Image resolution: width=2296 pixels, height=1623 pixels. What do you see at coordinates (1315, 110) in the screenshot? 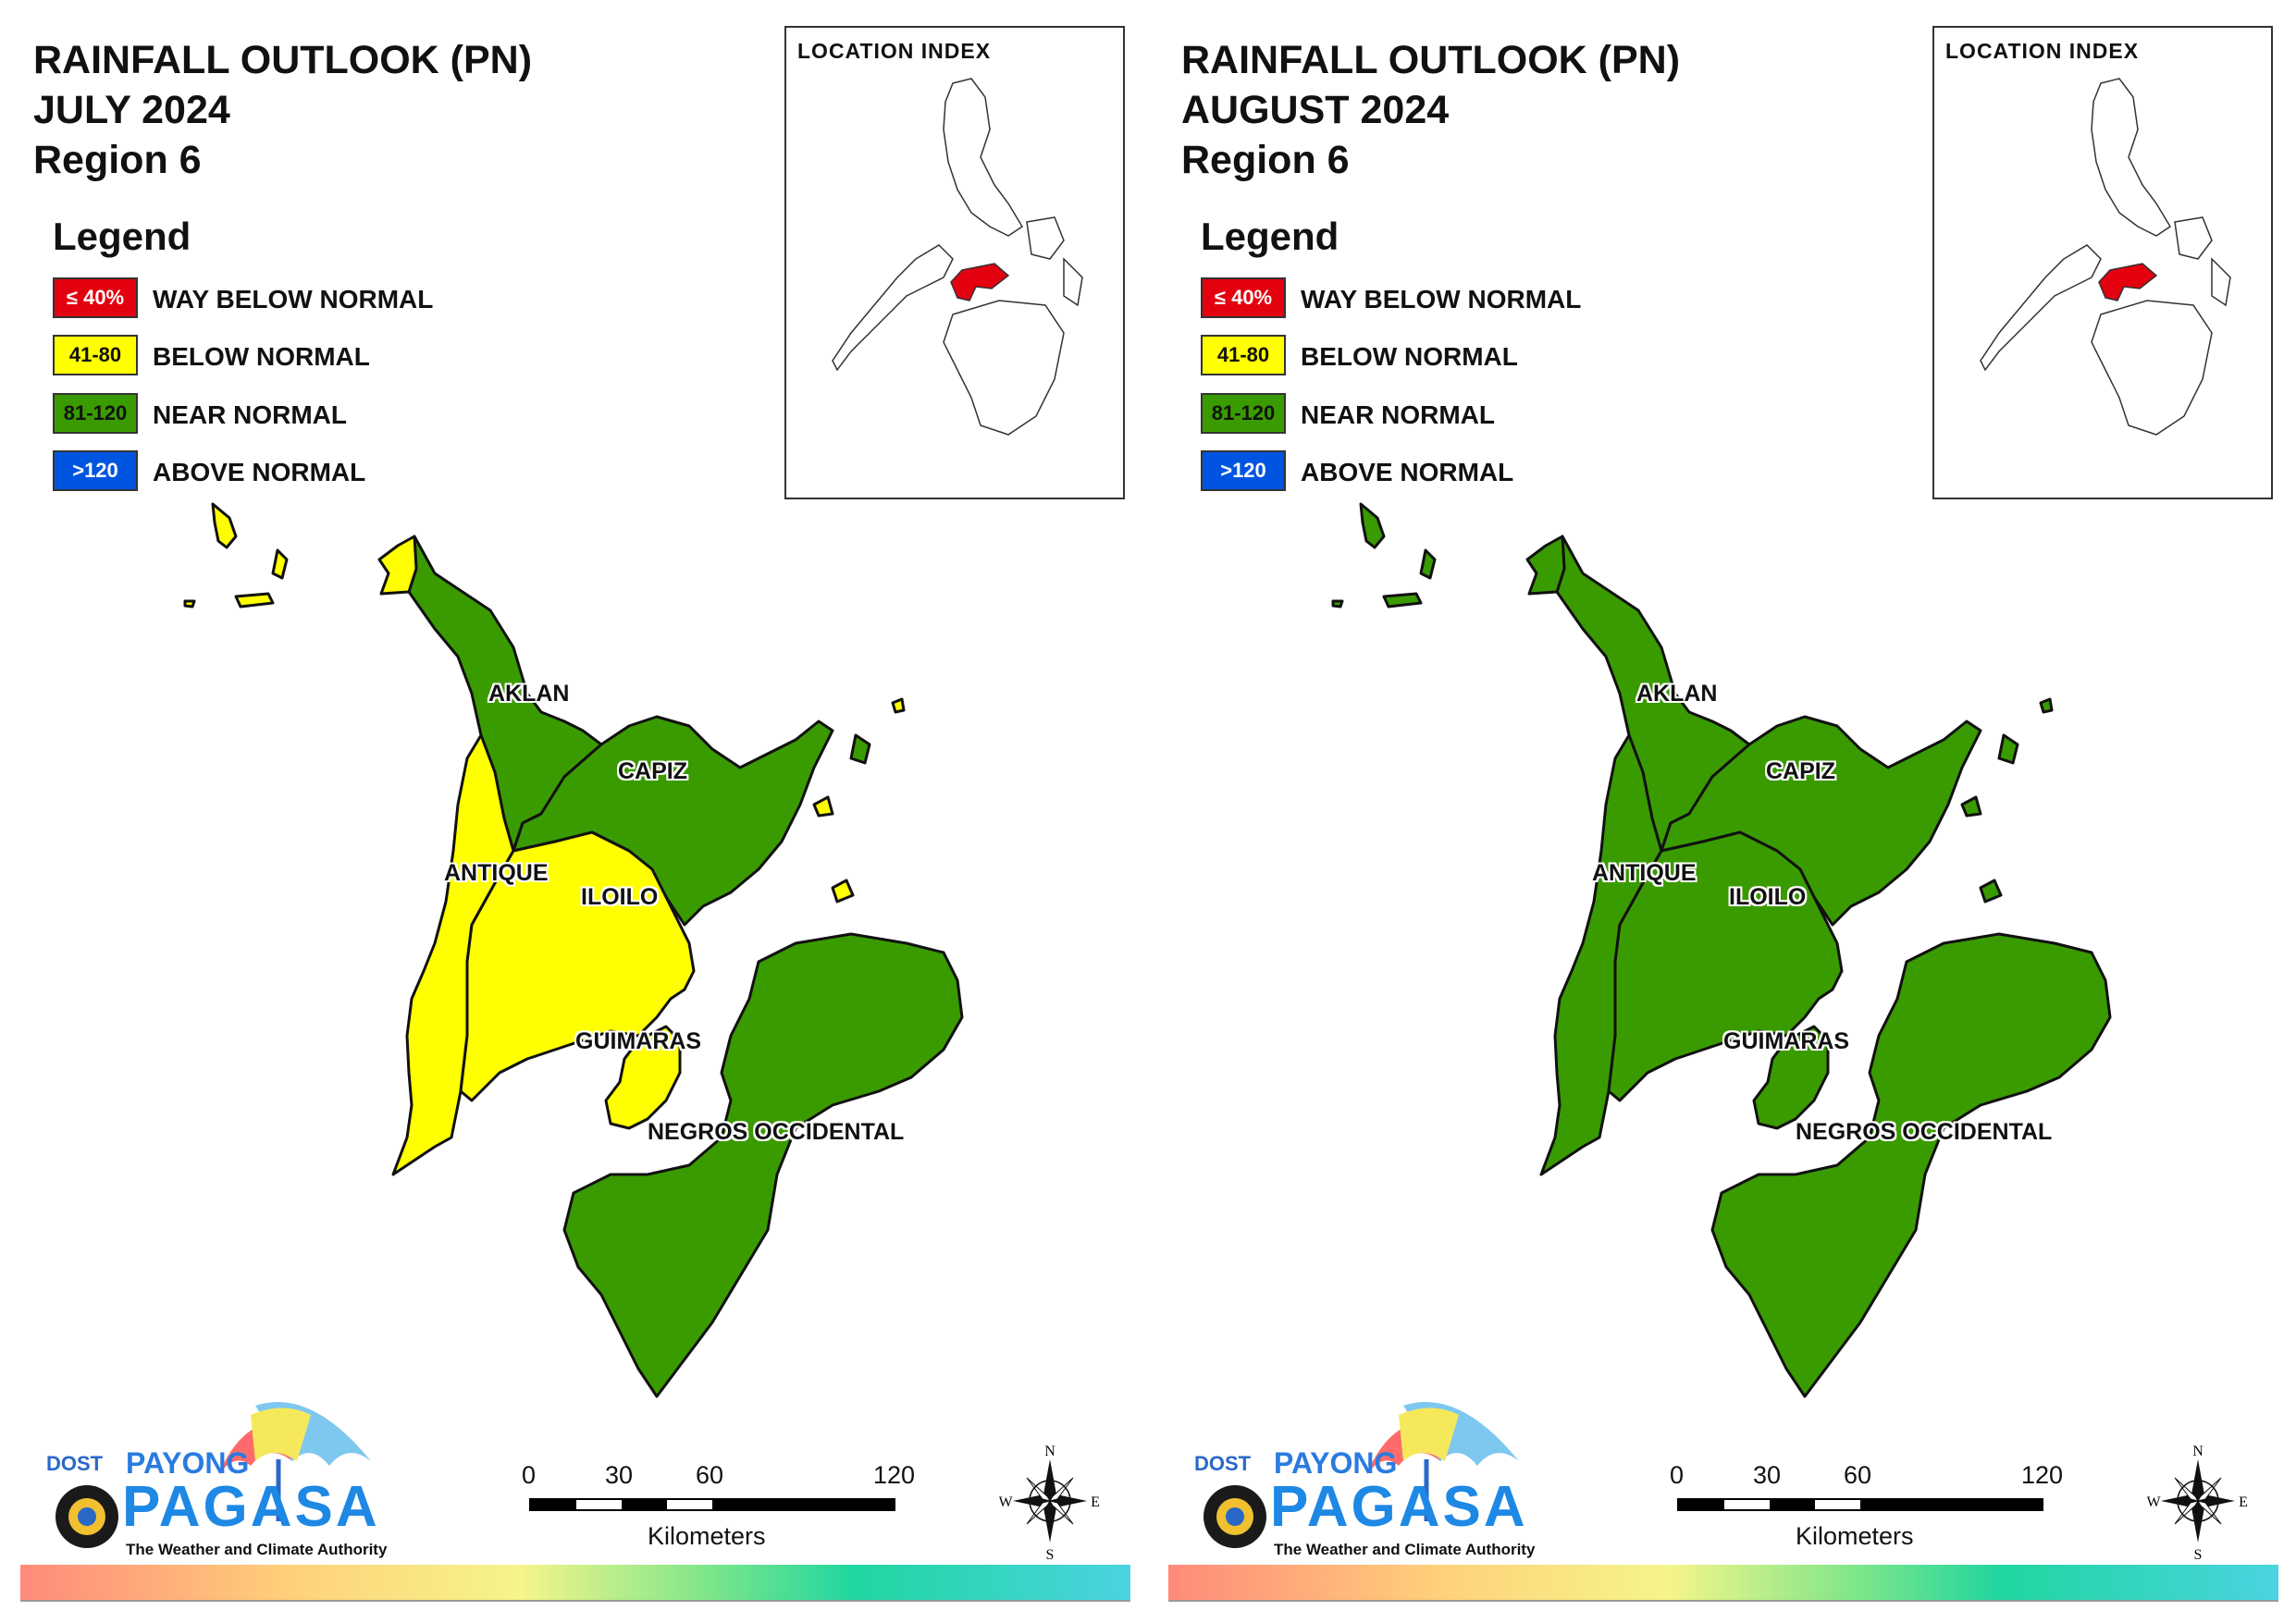
I see `title-line-2: AUGUST 2024` at bounding box center [1315, 110].